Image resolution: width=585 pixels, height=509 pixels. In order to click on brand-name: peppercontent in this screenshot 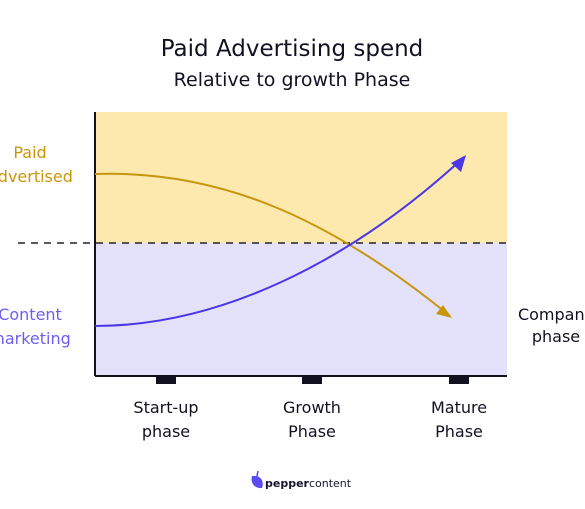, I will do `click(308, 483)`.